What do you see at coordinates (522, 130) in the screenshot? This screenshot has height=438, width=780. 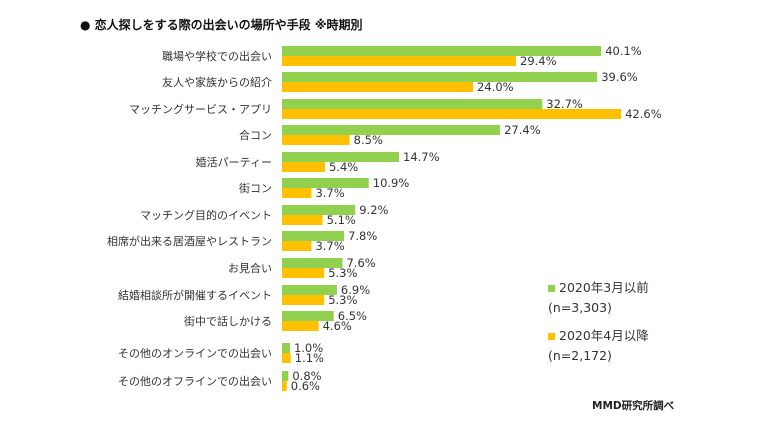 I see `data-label: 27.4%` at bounding box center [522, 130].